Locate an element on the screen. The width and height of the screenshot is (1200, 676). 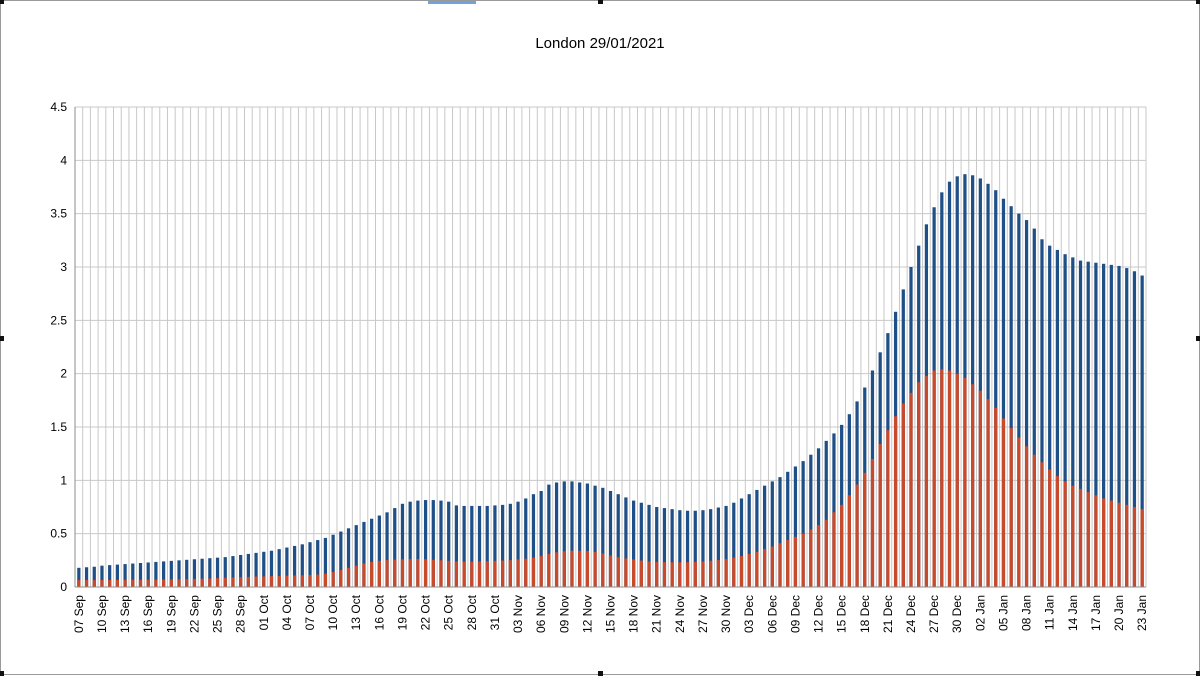
resize-handle-middle-right is located at coordinates (1198, 338).